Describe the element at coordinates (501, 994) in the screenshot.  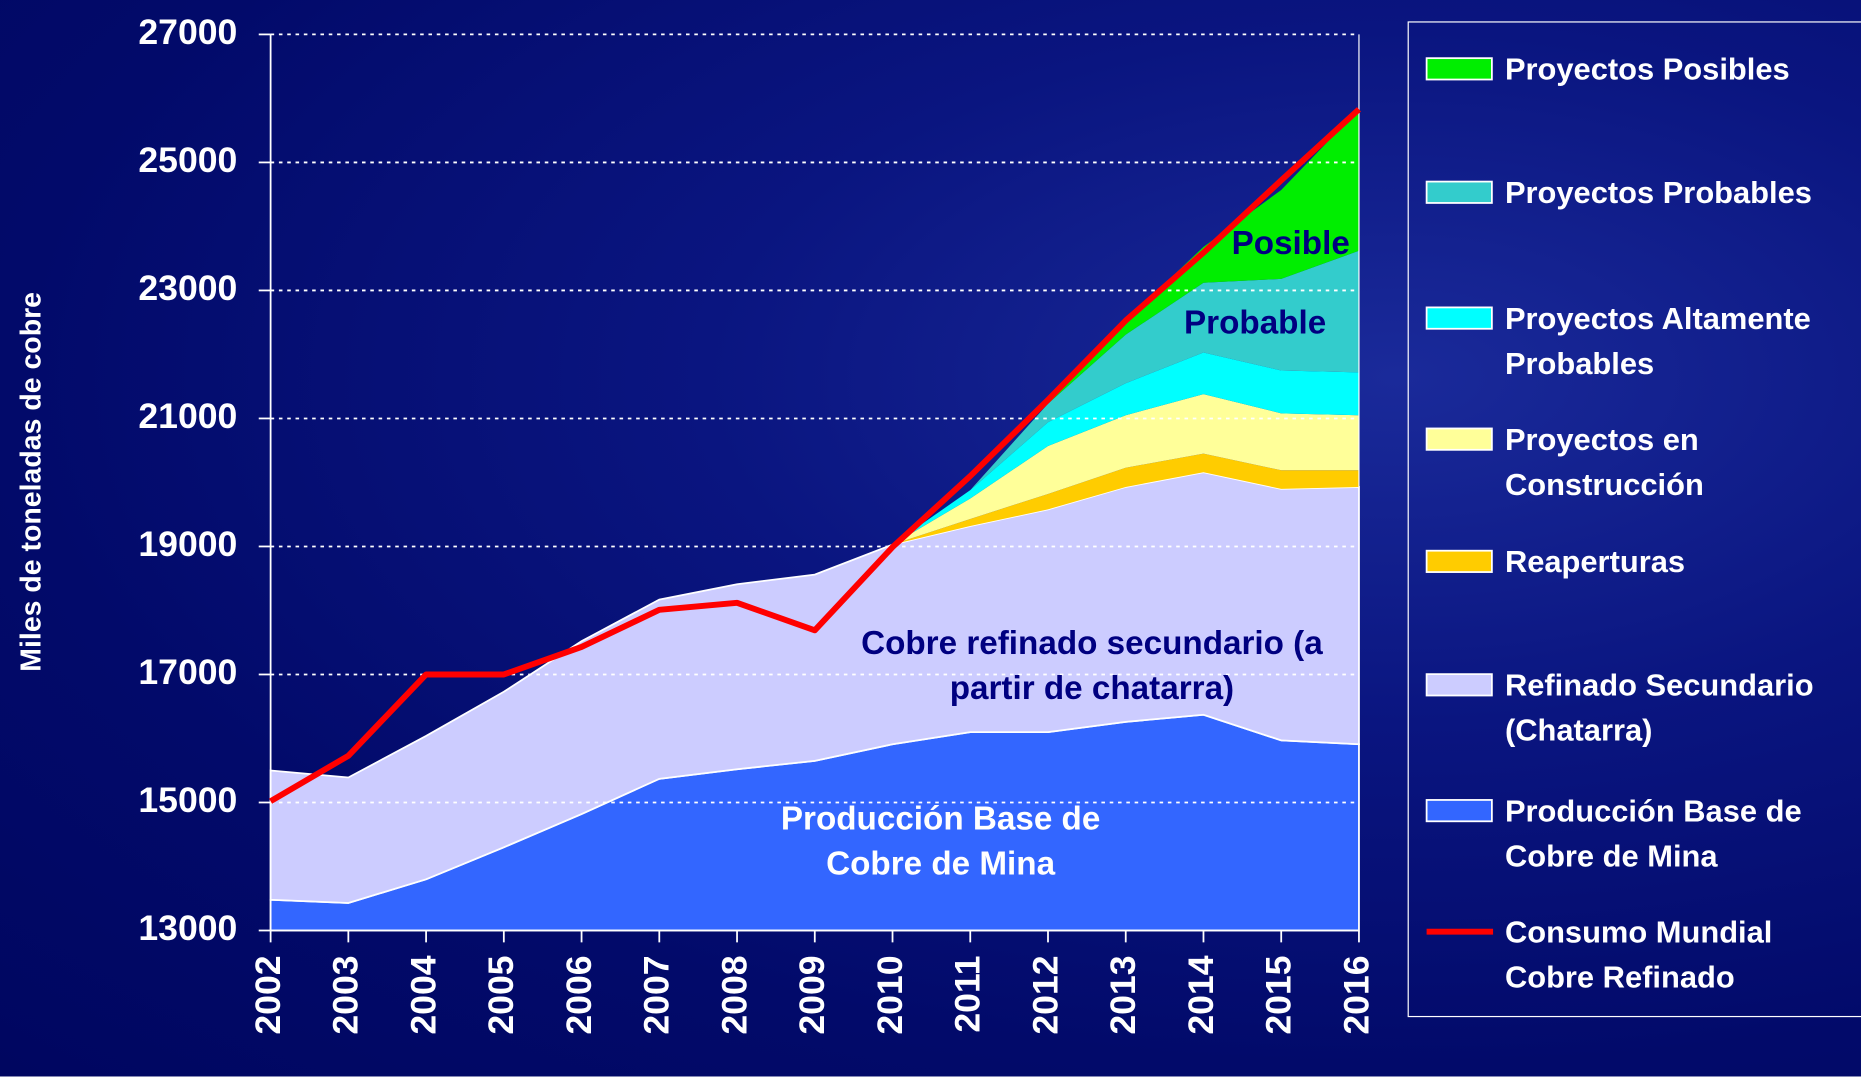
I see `x-tick-label: 2005` at that location.